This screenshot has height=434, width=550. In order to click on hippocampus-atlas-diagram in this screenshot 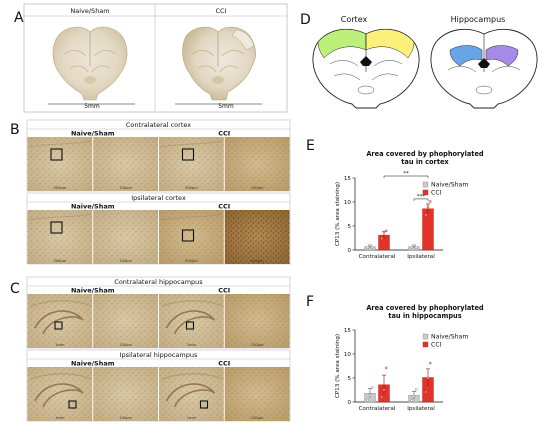, I will do `click(484, 68)`.